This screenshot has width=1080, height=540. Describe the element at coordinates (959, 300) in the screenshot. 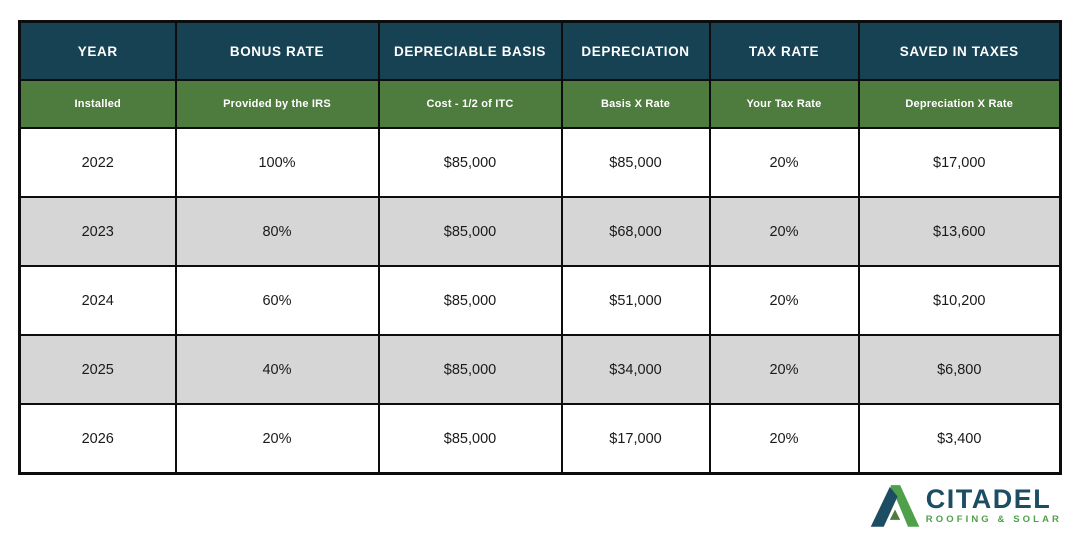

I see `cell-saved-in-taxes: $10,200` at that location.